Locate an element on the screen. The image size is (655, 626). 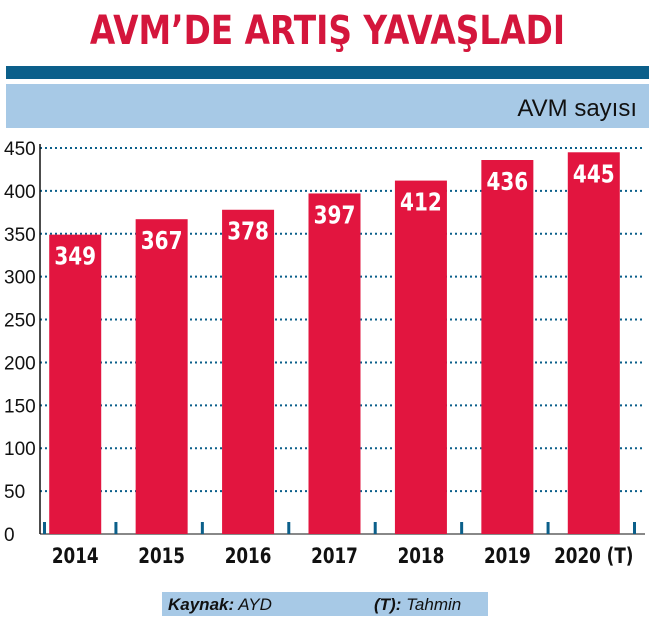
chart-title: AVM’DE ARTIŞ YAVAŞLADI is located at coordinates (327, 31).